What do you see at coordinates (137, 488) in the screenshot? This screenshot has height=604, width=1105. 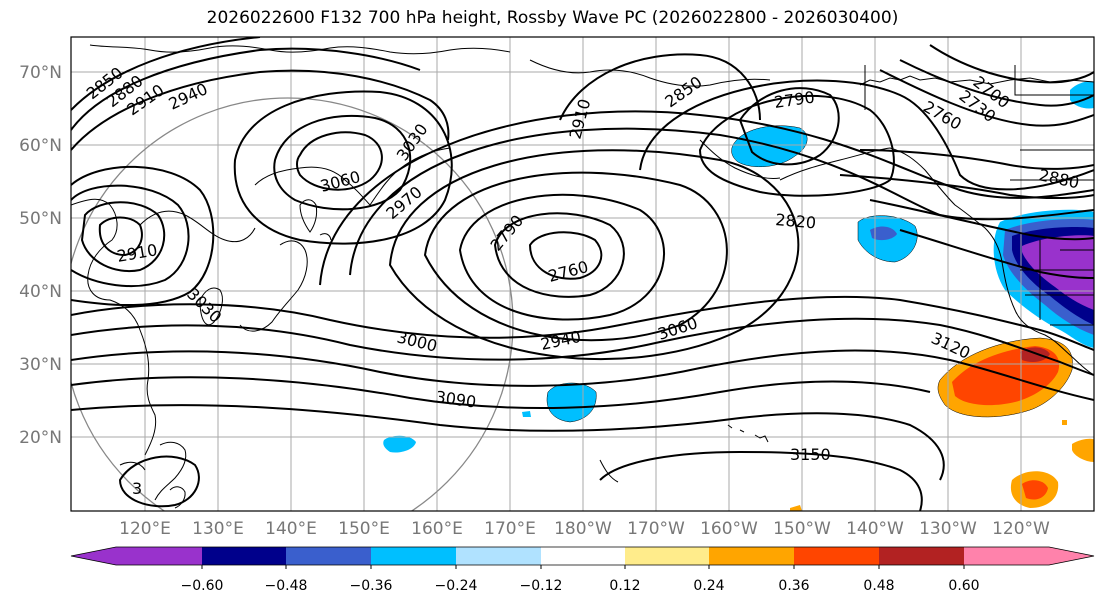 I see `contour-label-3-sw: 3` at bounding box center [137, 488].